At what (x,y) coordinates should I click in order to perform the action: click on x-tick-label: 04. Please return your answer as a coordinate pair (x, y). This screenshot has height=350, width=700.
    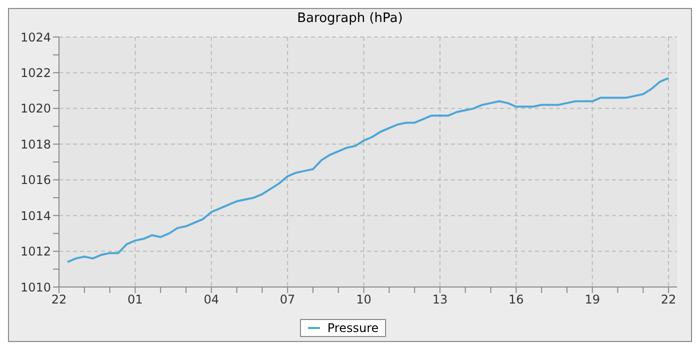
    Looking at the image, I should click on (212, 299).